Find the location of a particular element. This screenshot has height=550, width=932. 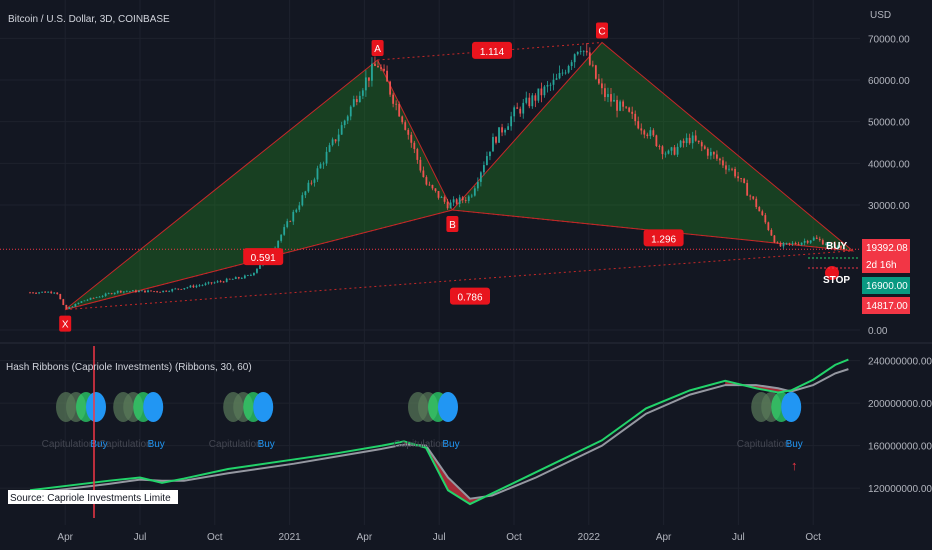

price-badge-stop is located at coordinates (886, 305).